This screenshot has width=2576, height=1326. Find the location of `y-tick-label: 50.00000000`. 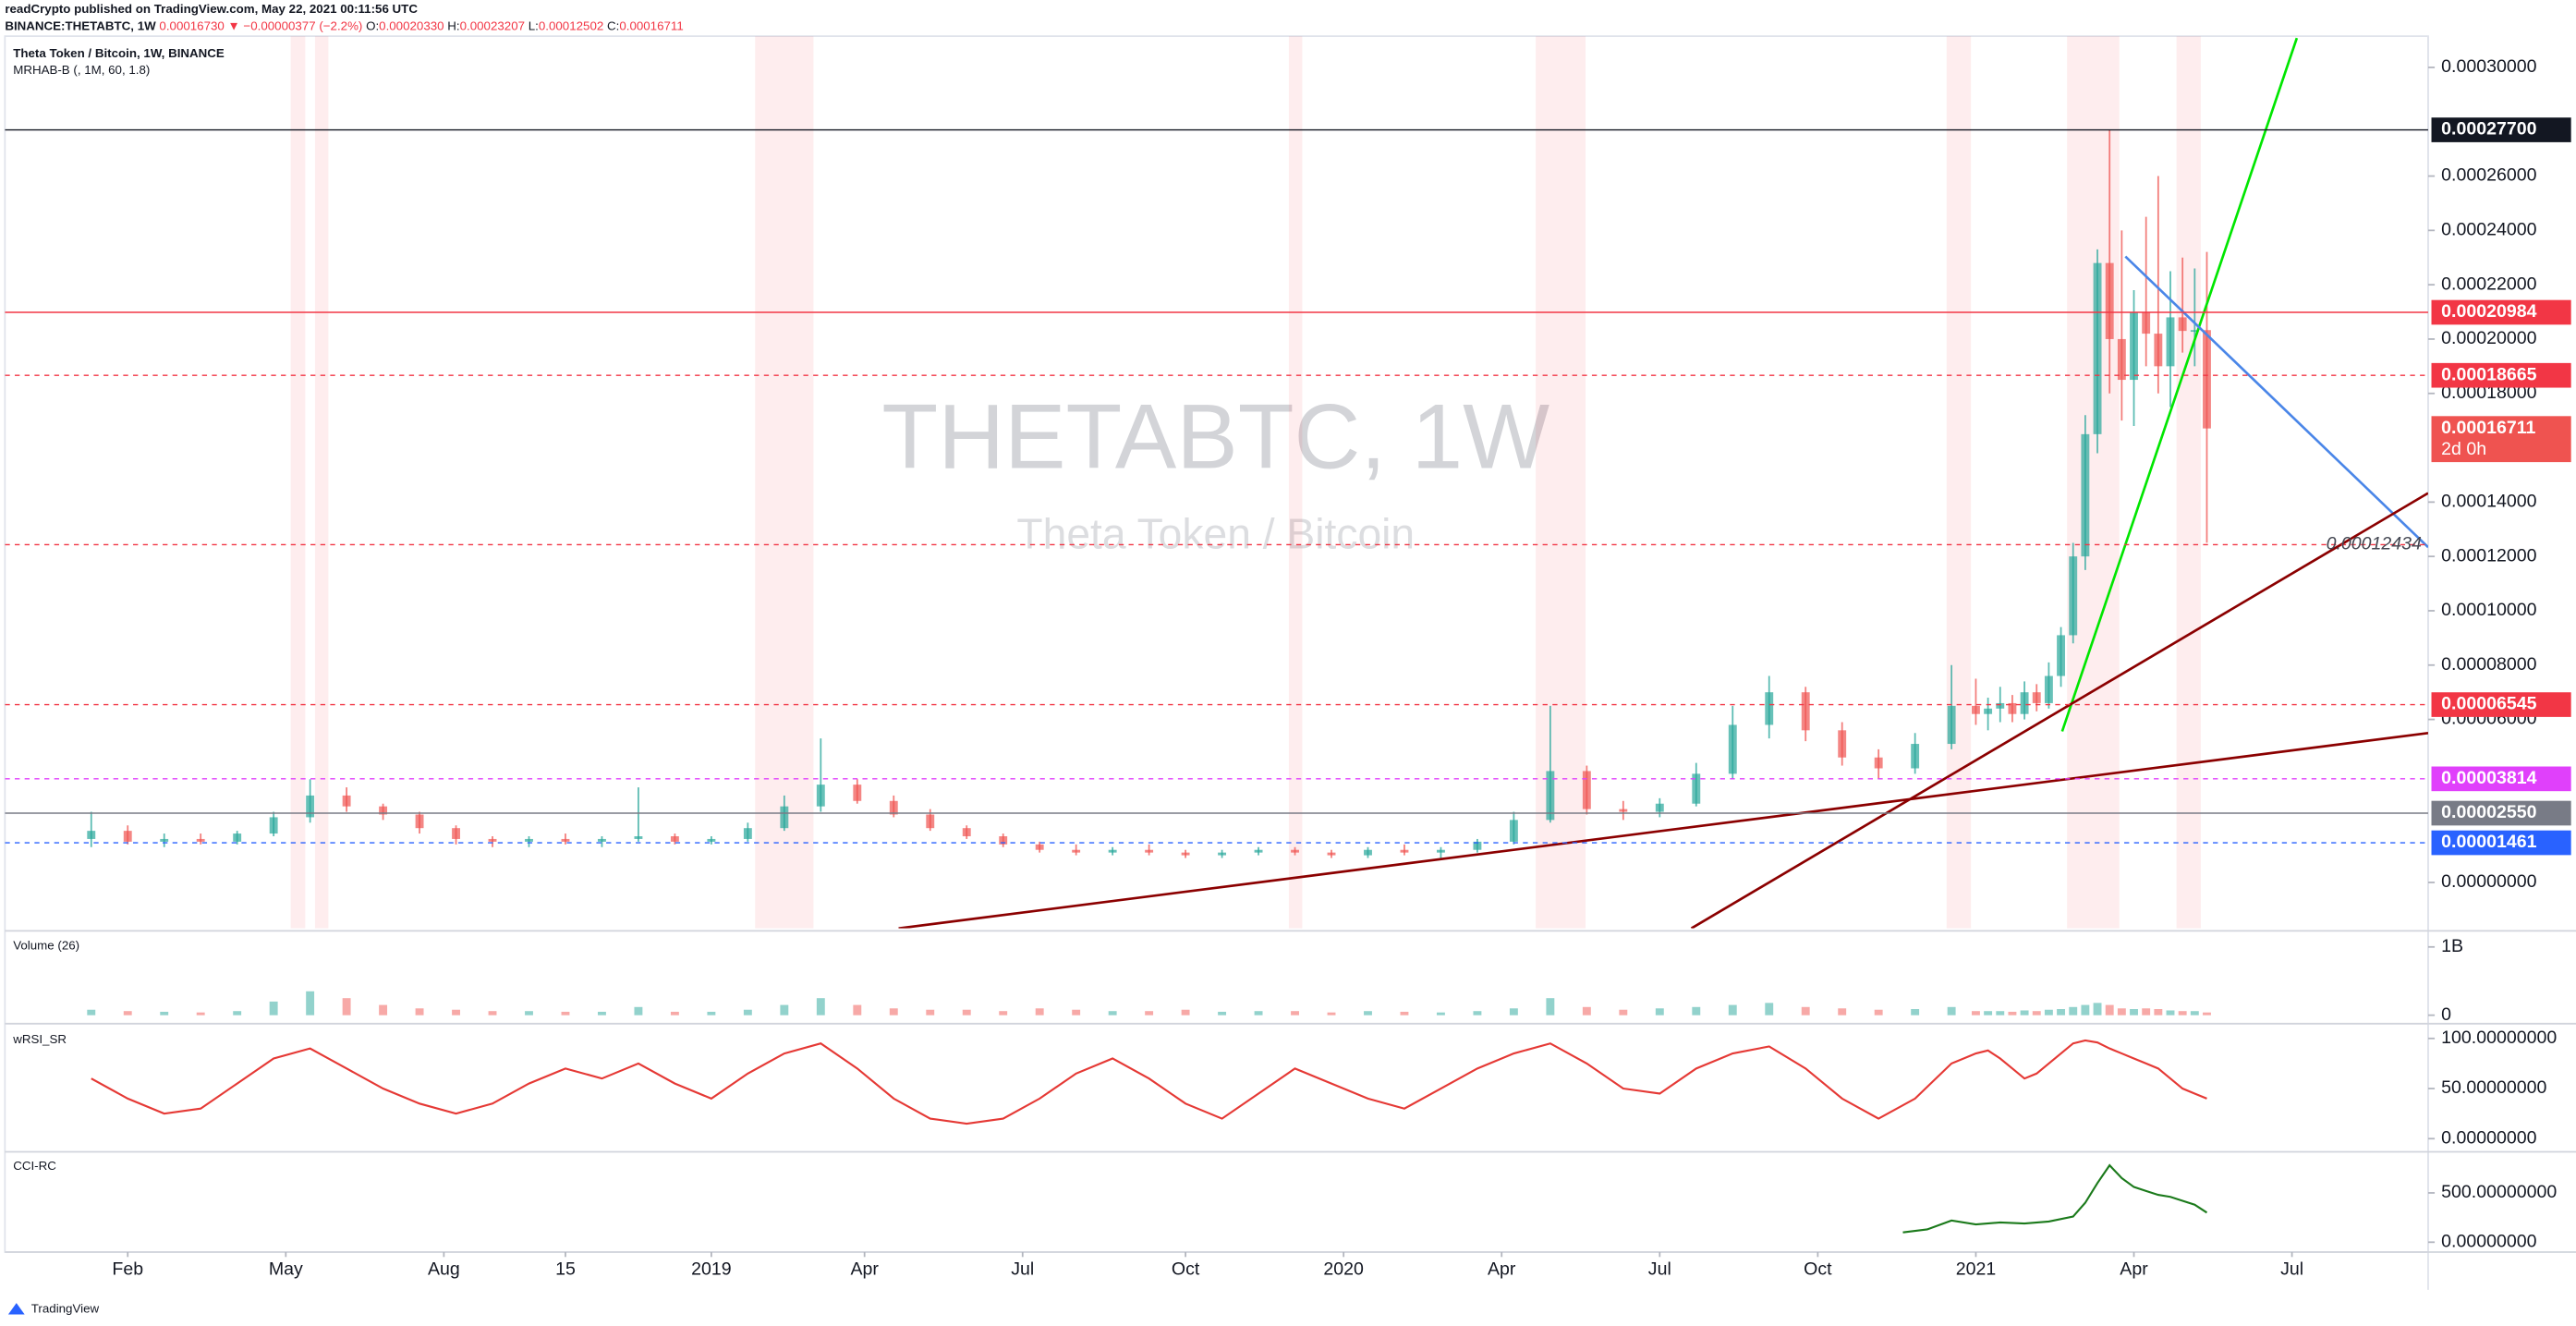

y-tick-label: 50.00000000 is located at coordinates (2493, 1087).